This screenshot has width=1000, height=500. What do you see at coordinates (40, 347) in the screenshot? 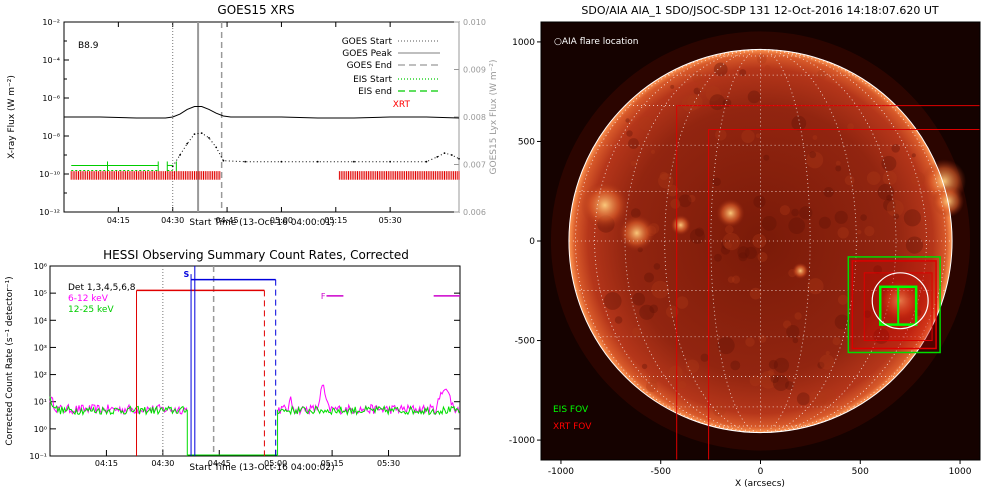
I see `hessi-y-tick-label: 10³` at bounding box center [40, 347].